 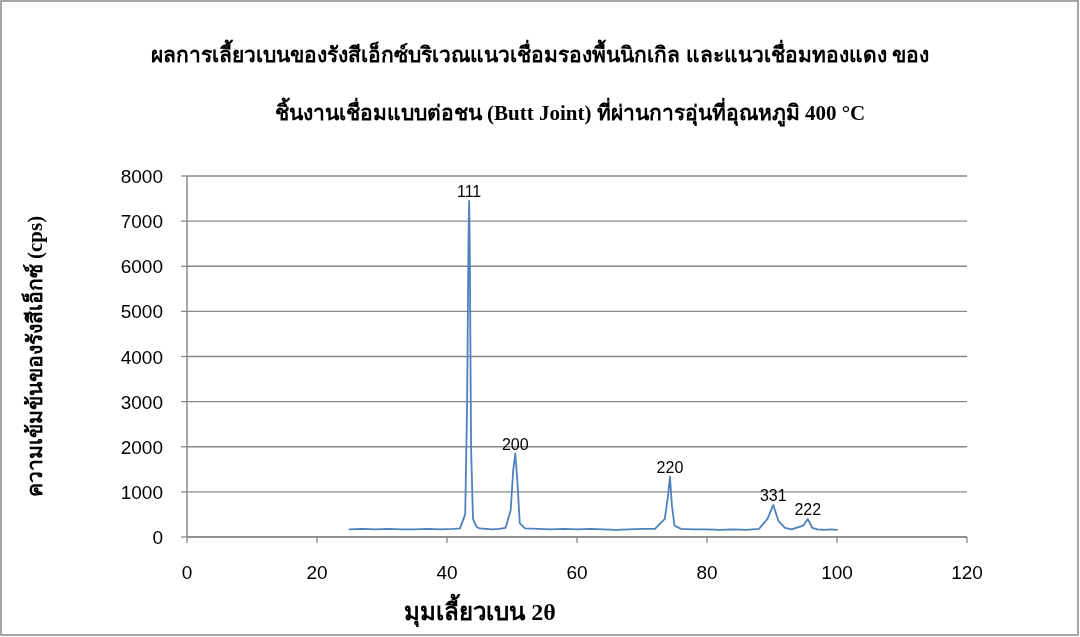 What do you see at coordinates (707, 572) in the screenshot?
I see `x-tick-label: 80` at bounding box center [707, 572].